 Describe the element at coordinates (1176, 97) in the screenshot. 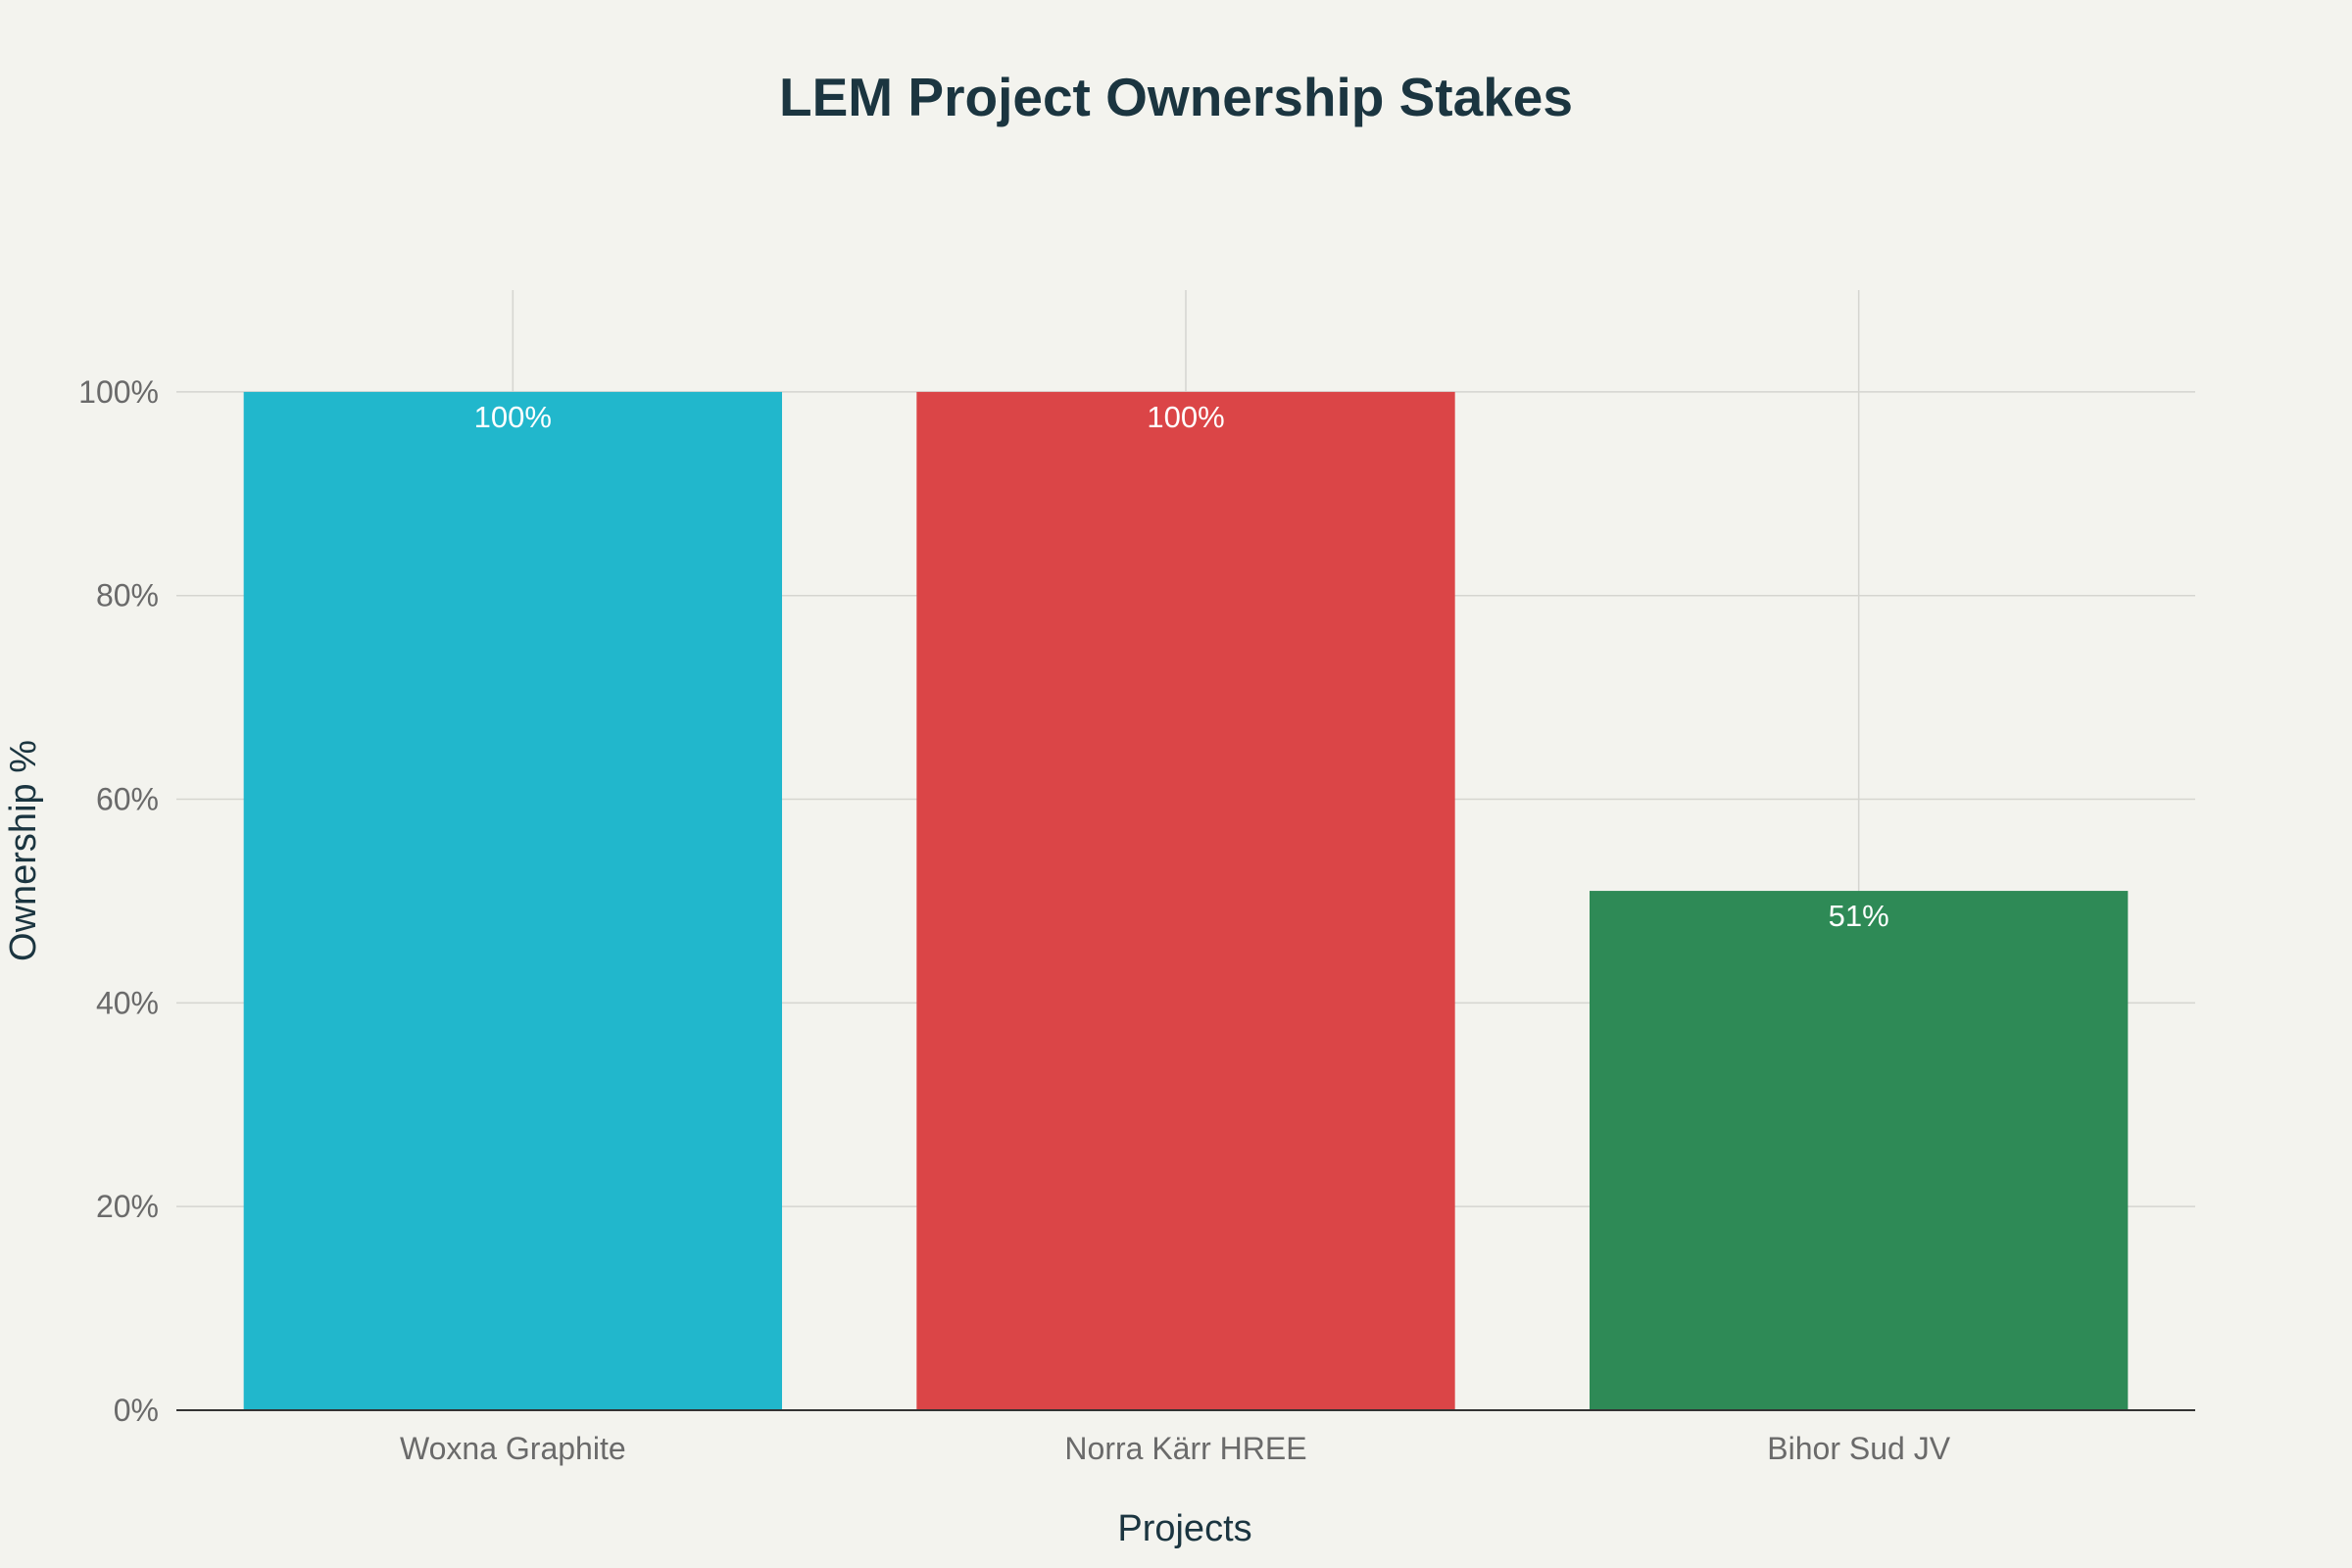

I see `chart-title: LEM Project Ownership Stakes` at that location.